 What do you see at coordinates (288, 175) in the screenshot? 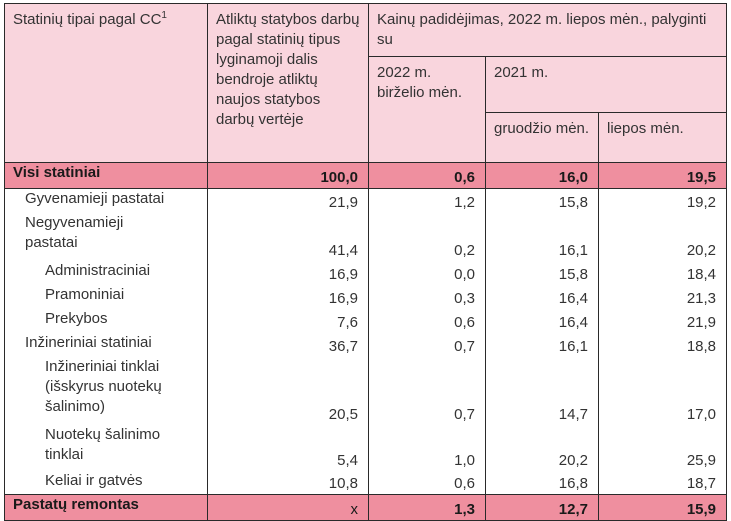
I see `cell-share: 100,0` at bounding box center [288, 175].